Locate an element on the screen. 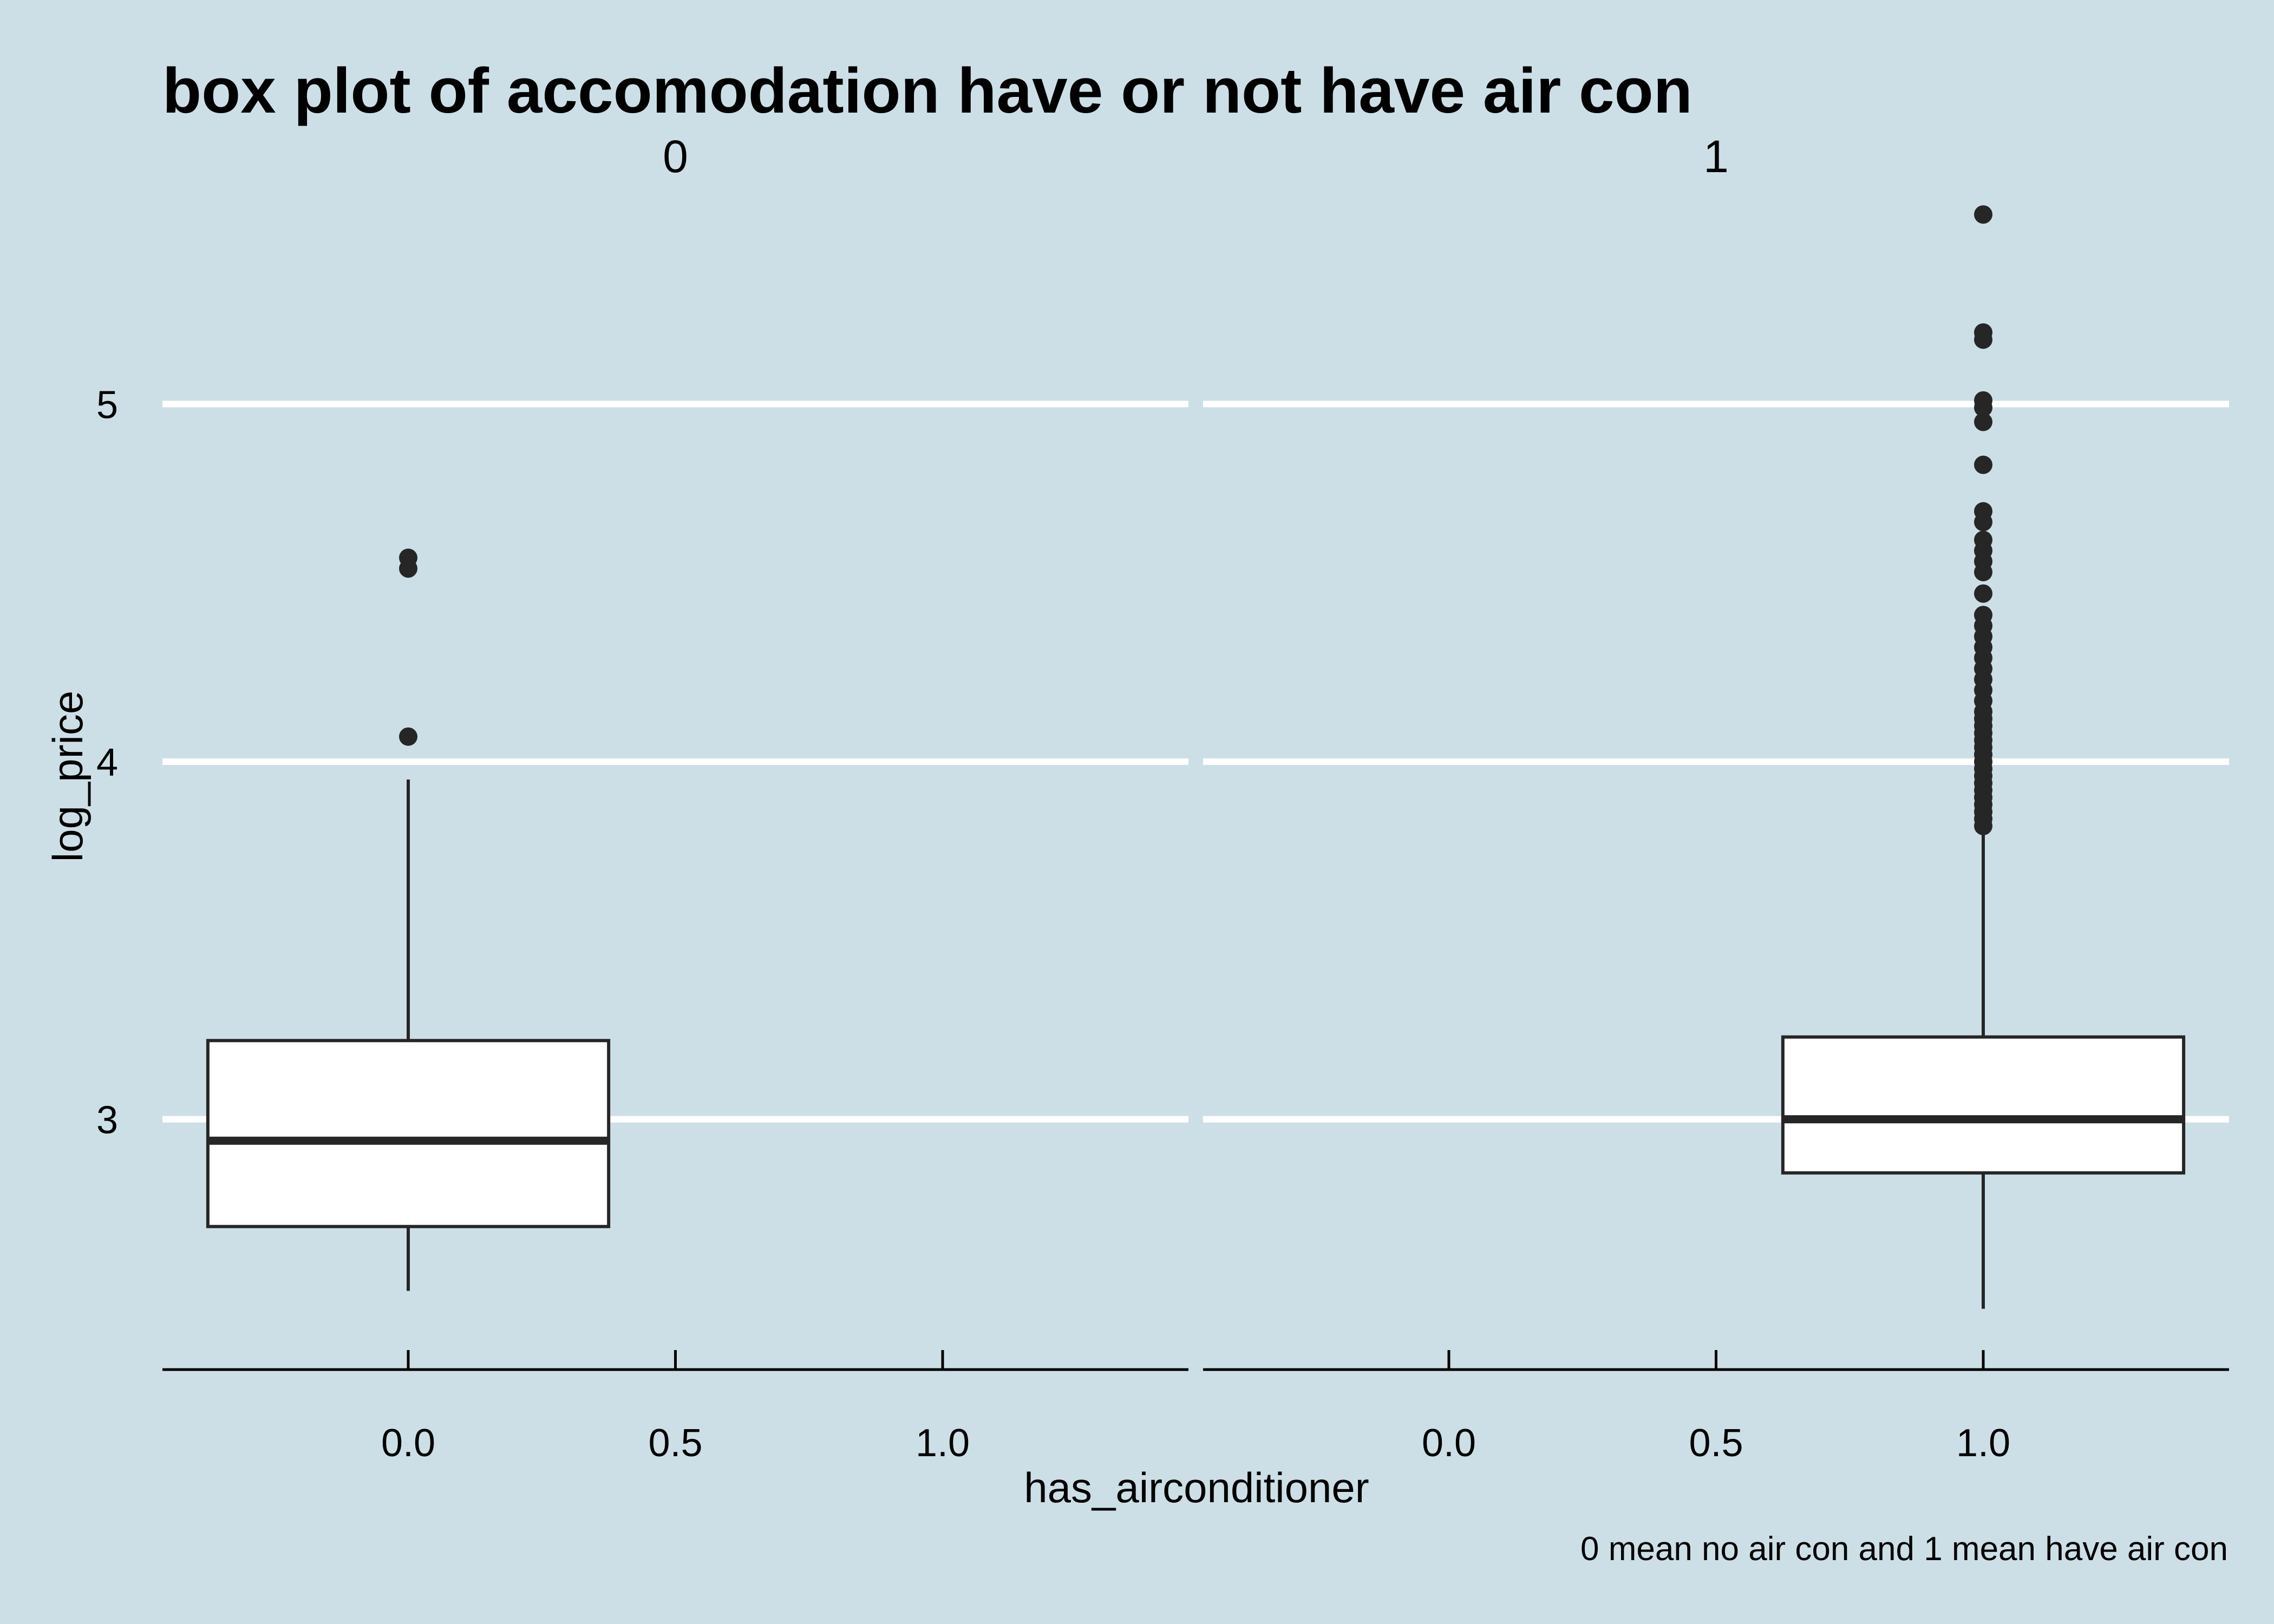 Image resolution: width=2274 pixels, height=1624 pixels. facet-strip-label: 1 is located at coordinates (1716, 156).